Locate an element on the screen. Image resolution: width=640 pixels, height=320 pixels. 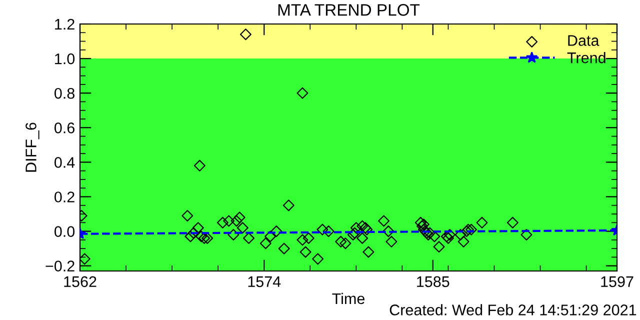
y-tick-label: 0.0 is located at coordinates (64, 231).